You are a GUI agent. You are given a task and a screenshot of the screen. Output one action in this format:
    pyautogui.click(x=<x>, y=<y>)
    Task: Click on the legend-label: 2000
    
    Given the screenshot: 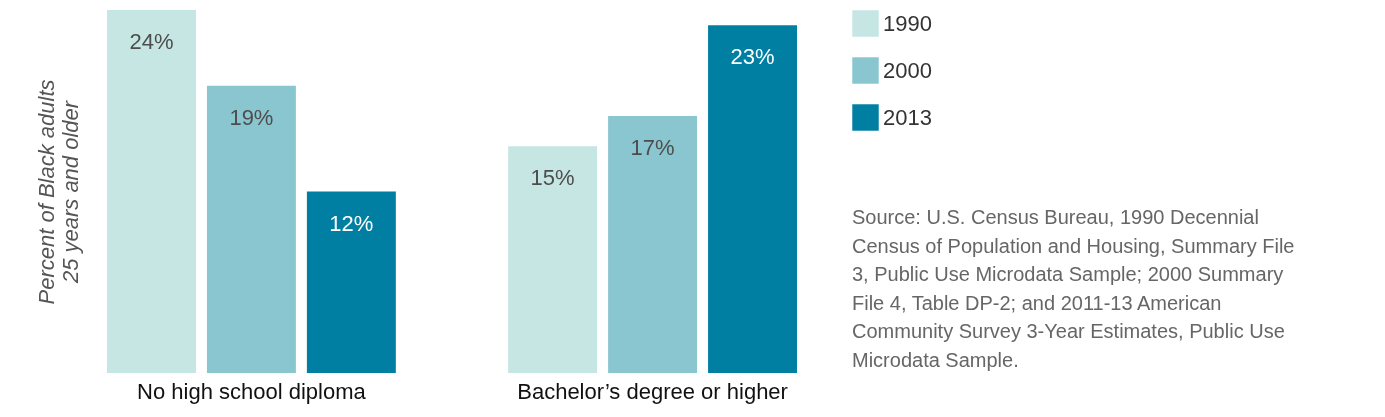 What is the action you would take?
    pyautogui.click(x=907, y=70)
    